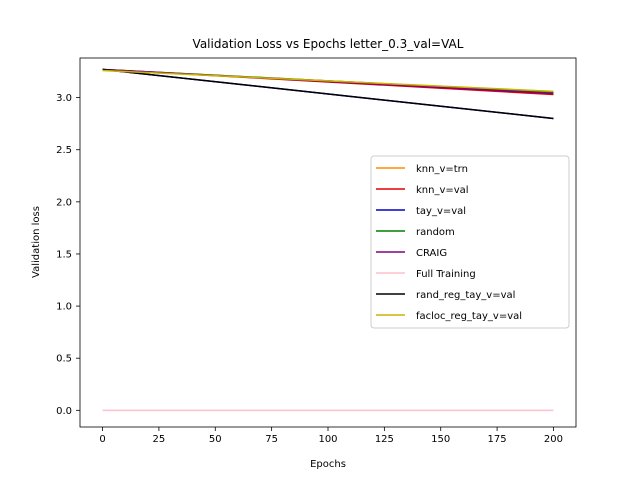 Image resolution: width=640 pixels, height=480 pixels. Describe the element at coordinates (470, 242) in the screenshot. I see `legend-box` at that location.